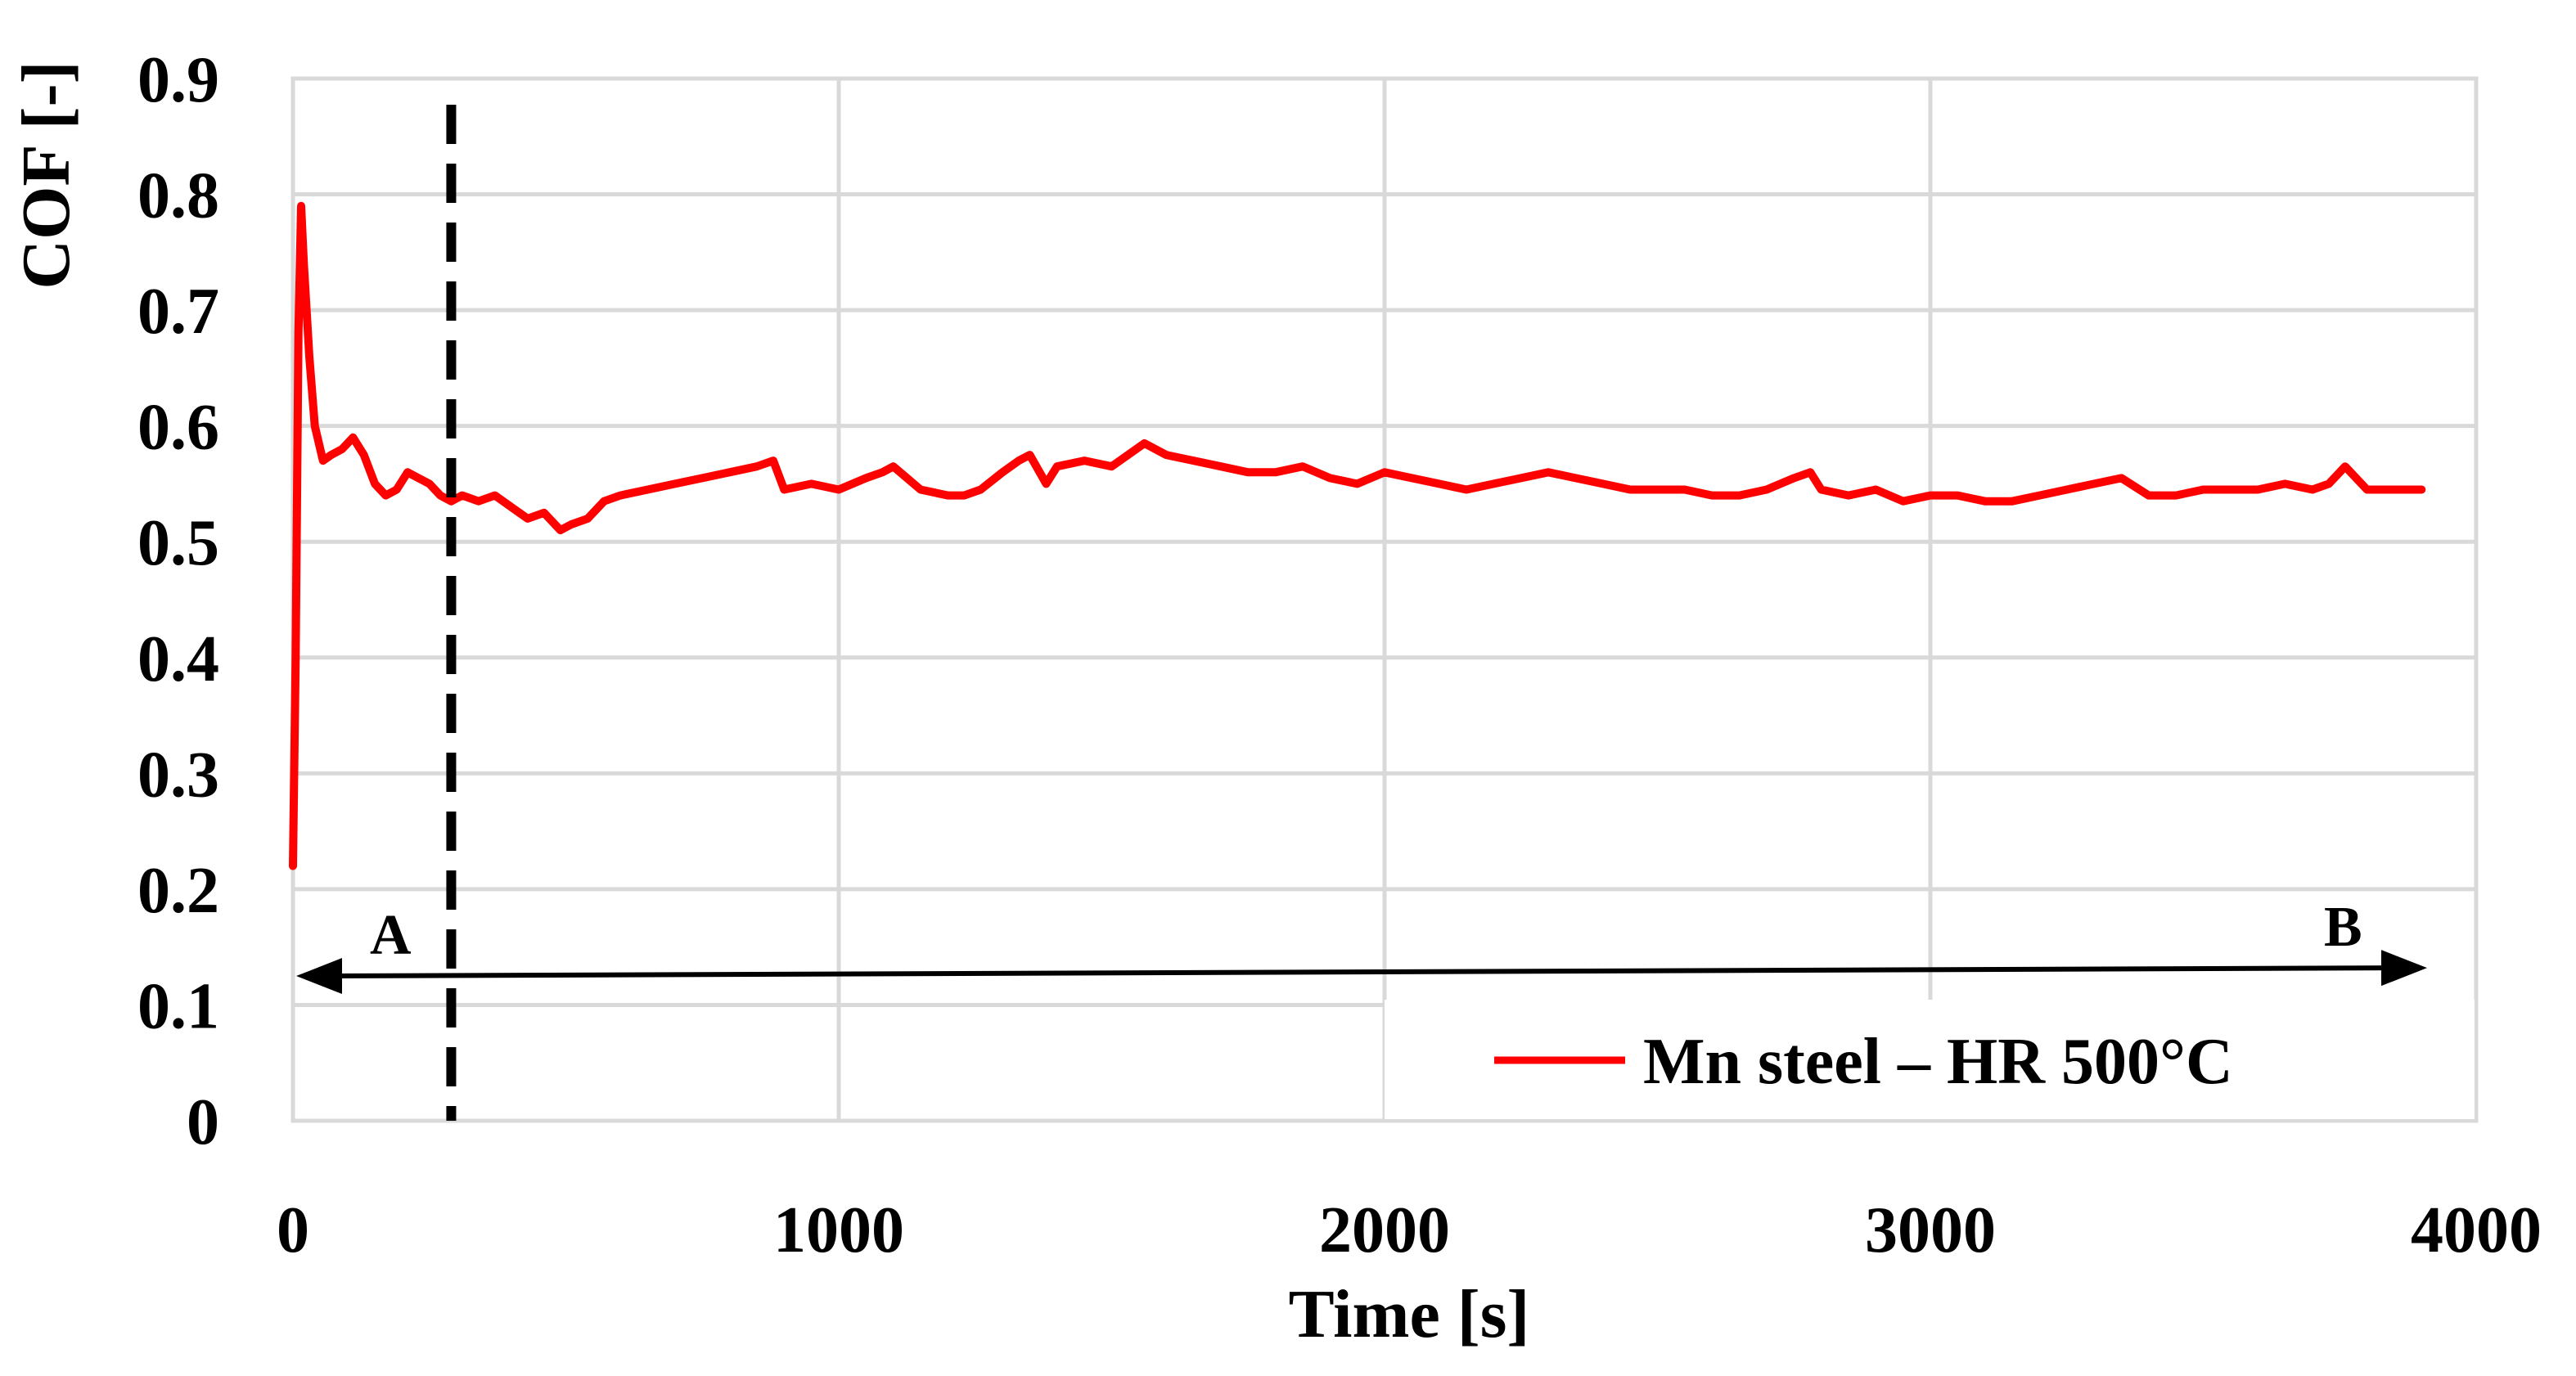 The height and width of the screenshot is (1376, 2576). I want to click on x-tick-label: 1000, so click(839, 1230).